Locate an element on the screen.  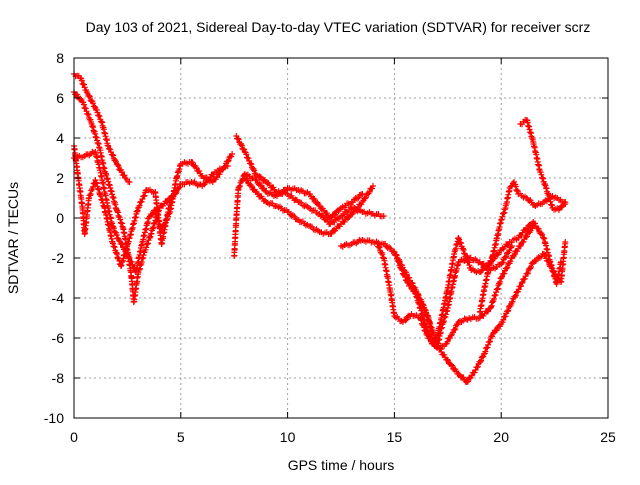
x-tick-label: 10 is located at coordinates (288, 437).